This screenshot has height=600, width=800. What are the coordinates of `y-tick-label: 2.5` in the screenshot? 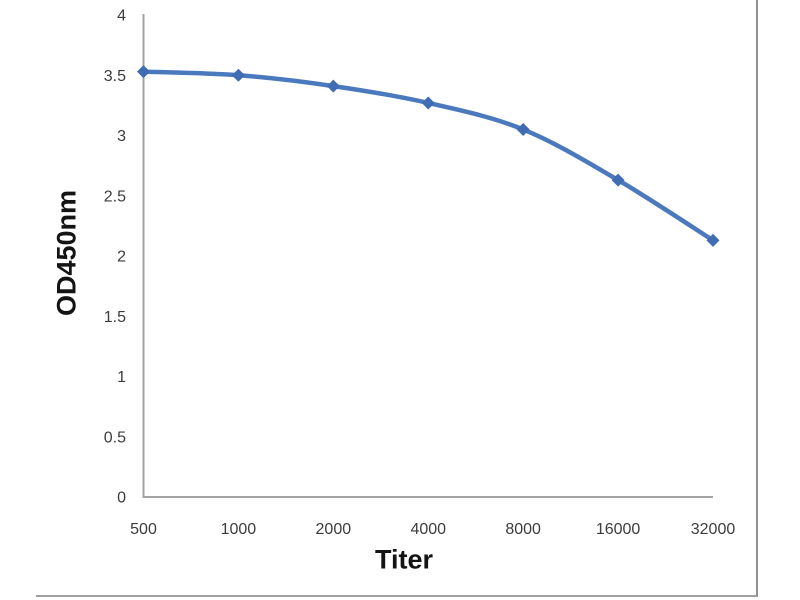 It's located at (115, 196).